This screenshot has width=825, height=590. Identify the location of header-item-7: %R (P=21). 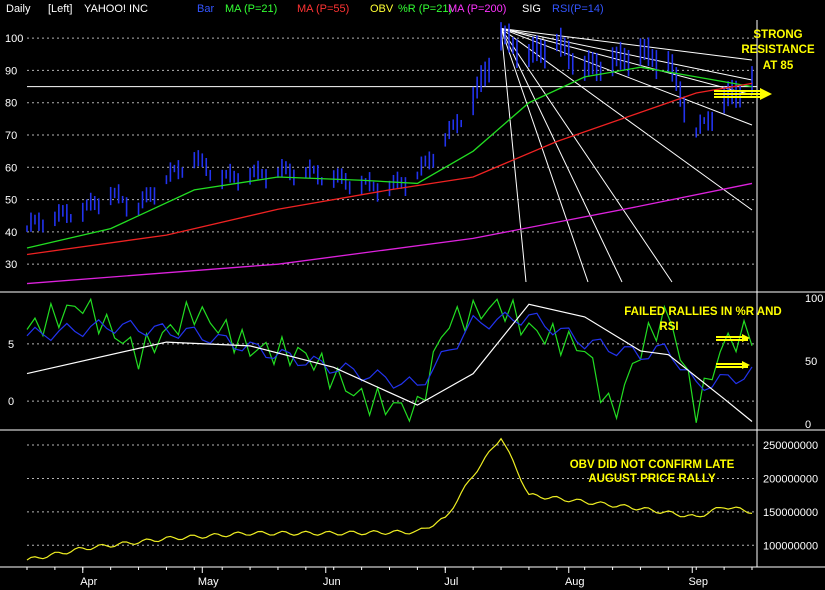
(425, 9).